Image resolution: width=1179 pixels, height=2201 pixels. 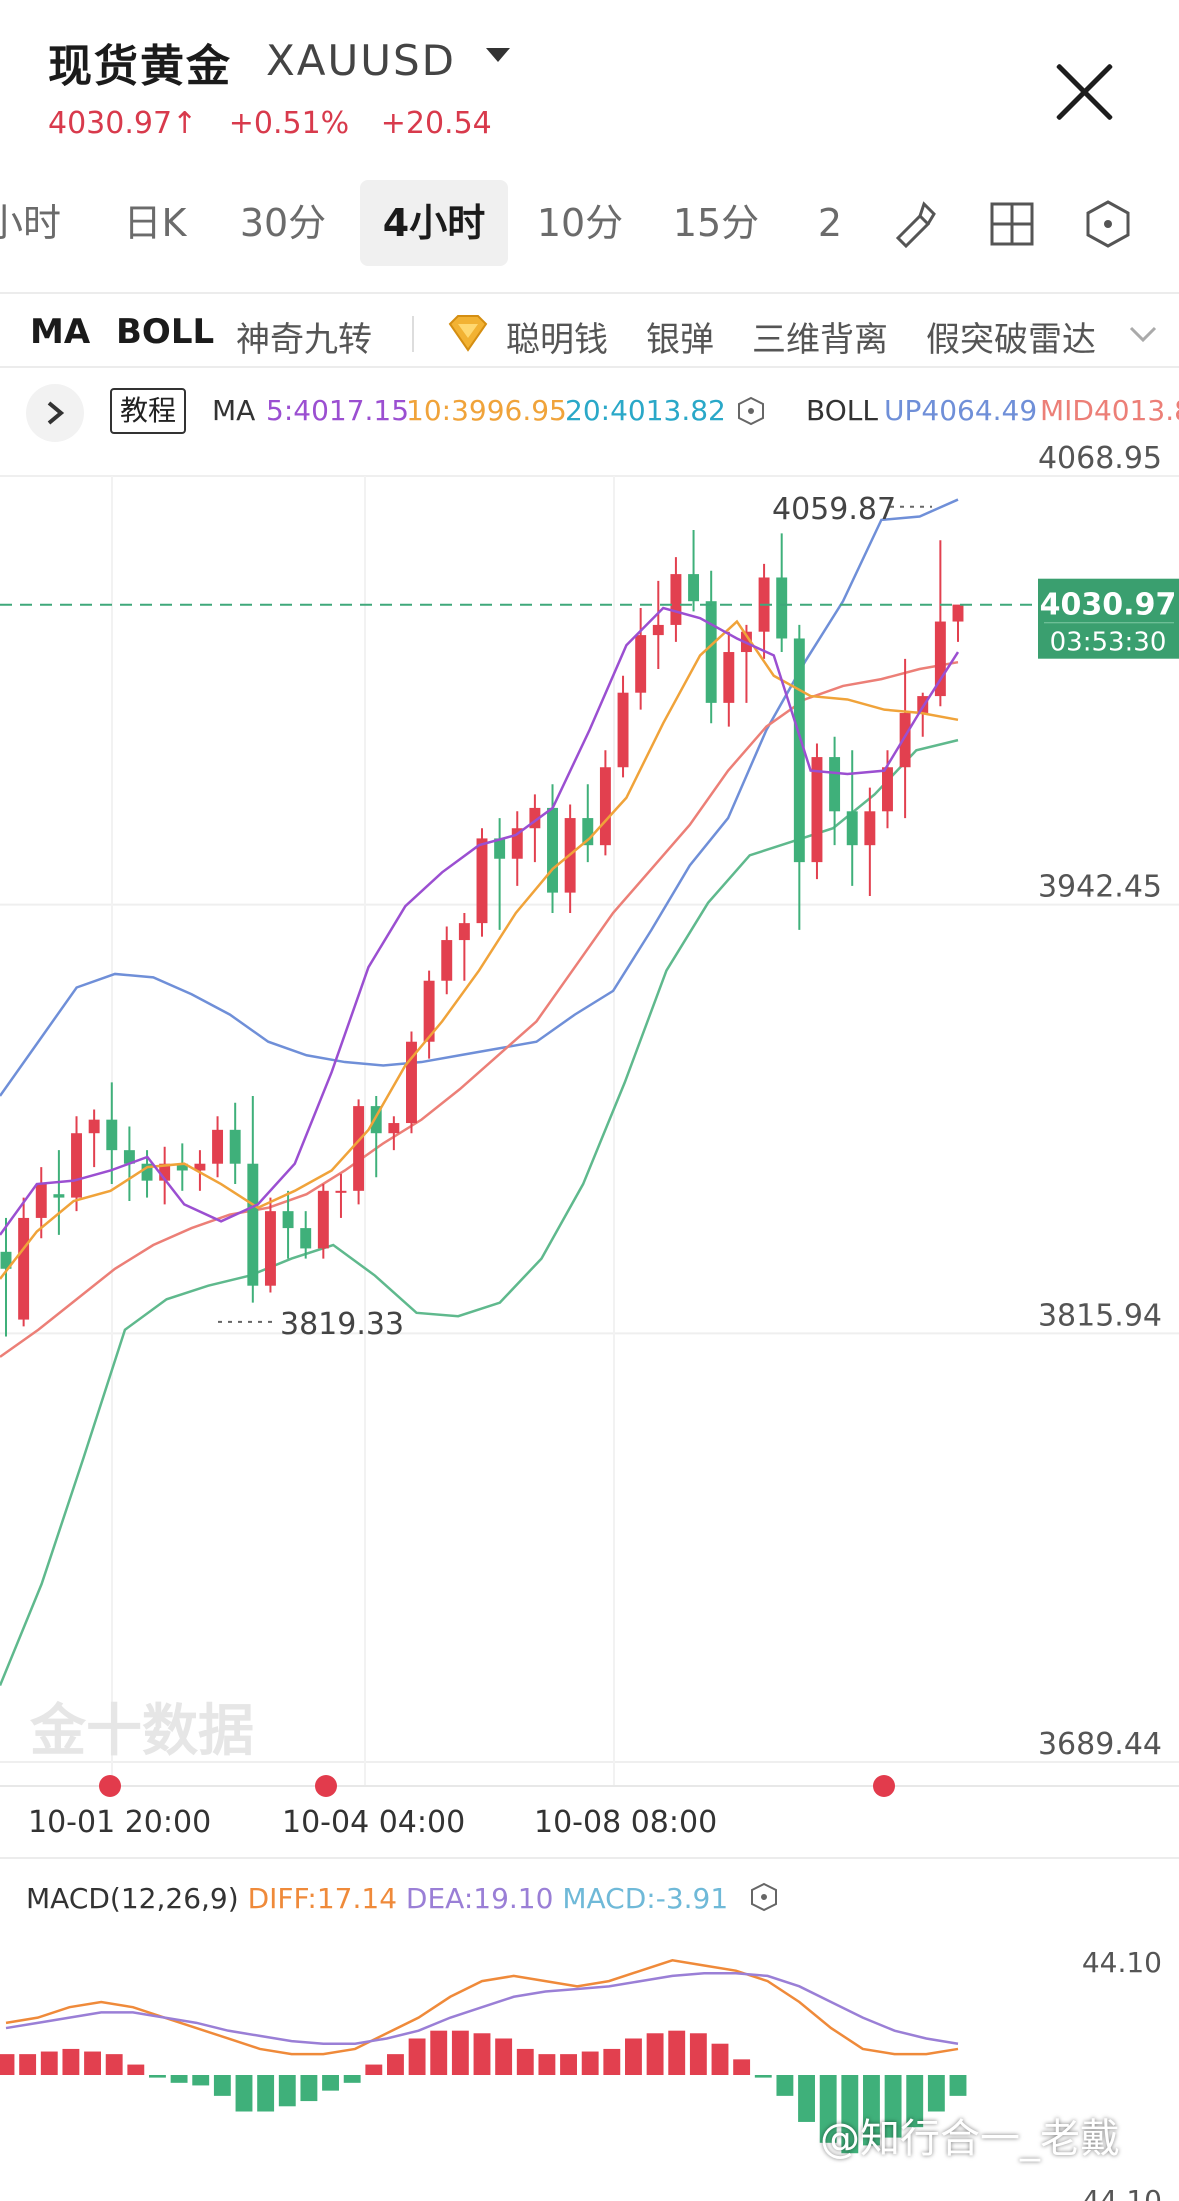 What do you see at coordinates (361, 60) in the screenshot?
I see `symbol-selector: XAUUSD` at bounding box center [361, 60].